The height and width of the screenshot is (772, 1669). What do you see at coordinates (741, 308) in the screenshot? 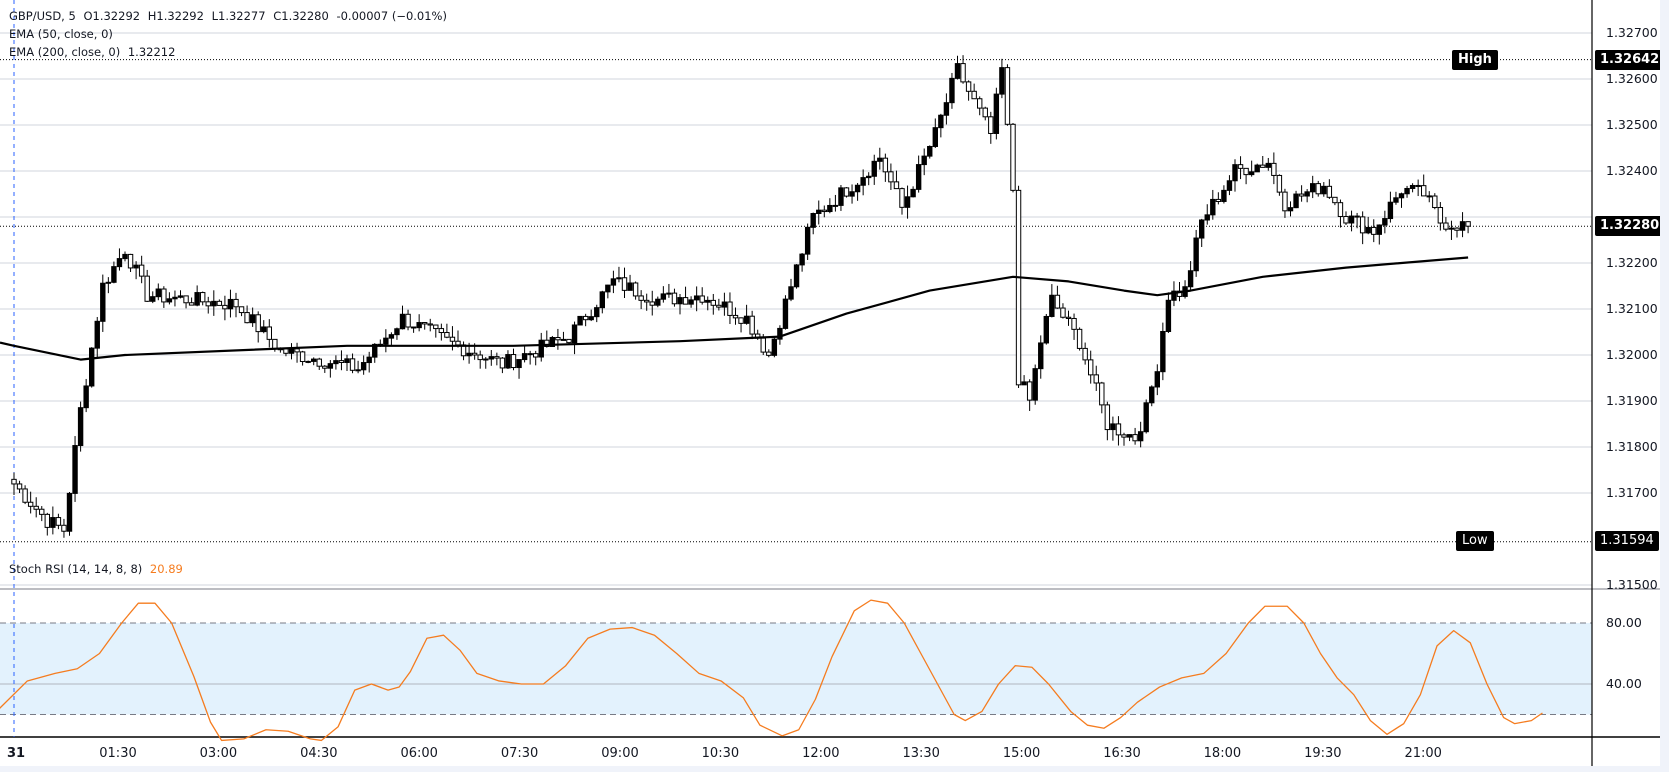
I see `ema200-line` at bounding box center [741, 308].